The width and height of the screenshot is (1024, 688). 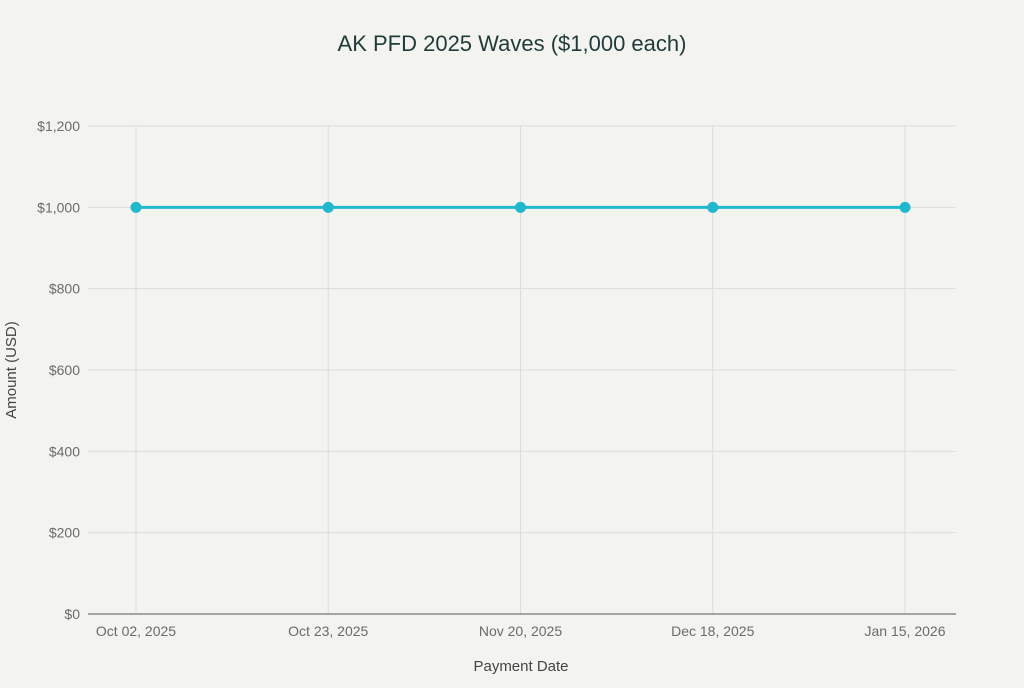 I want to click on y-tick-label: $400, so click(x=64, y=451).